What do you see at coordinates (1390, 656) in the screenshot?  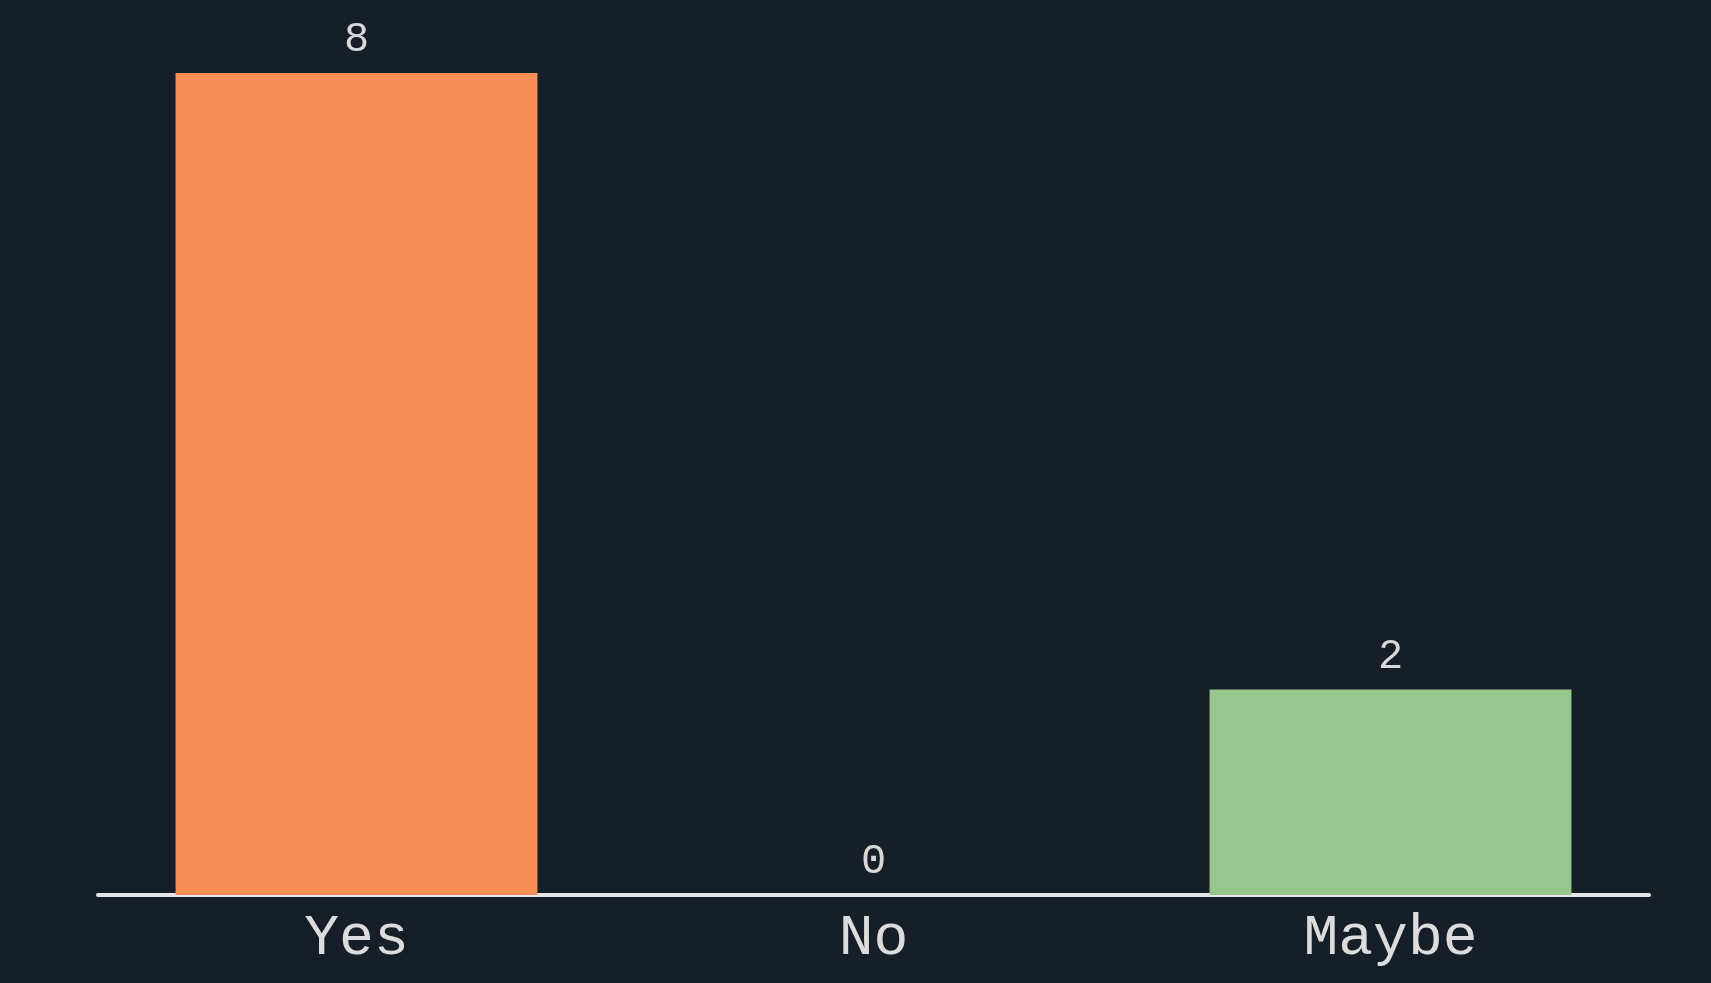 I see `data-label: 2` at bounding box center [1390, 656].